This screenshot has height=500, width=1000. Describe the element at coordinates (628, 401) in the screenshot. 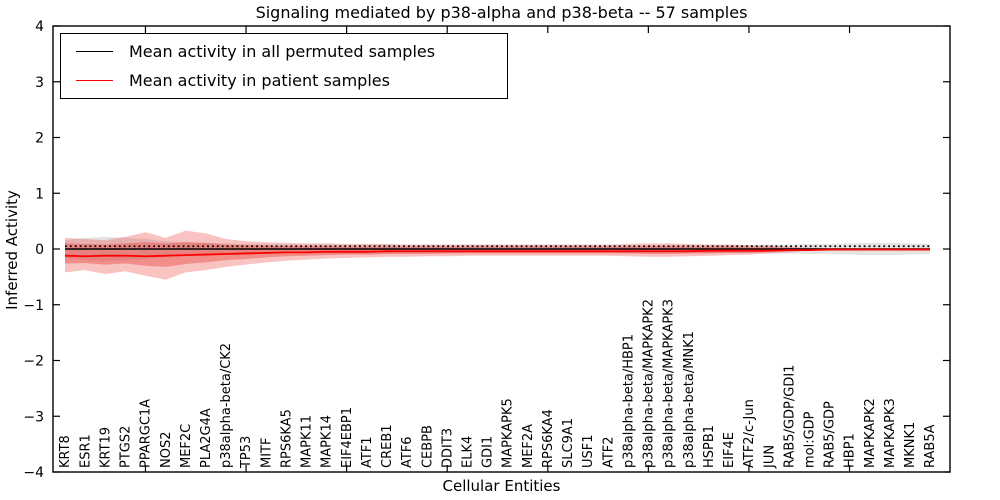

I see `x-tick-label: p38alpha-beta/HBP1` at that location.